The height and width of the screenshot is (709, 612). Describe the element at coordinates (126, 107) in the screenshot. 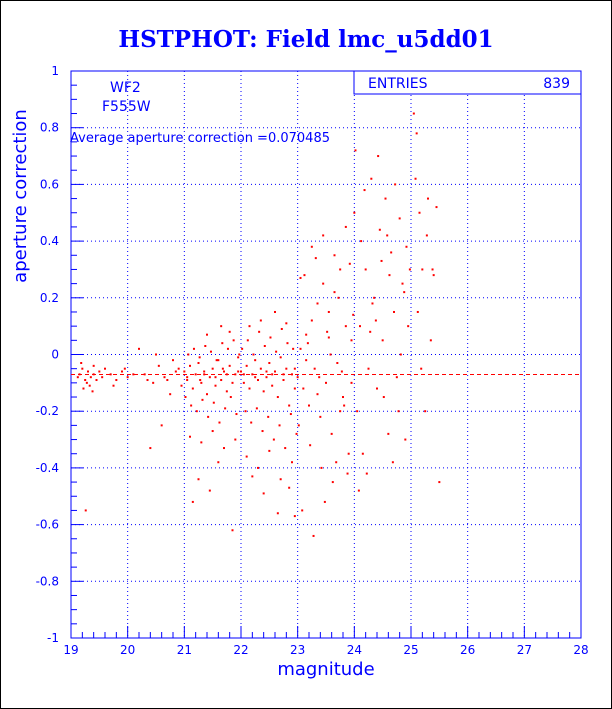

I see `filter-label: F555W` at that location.